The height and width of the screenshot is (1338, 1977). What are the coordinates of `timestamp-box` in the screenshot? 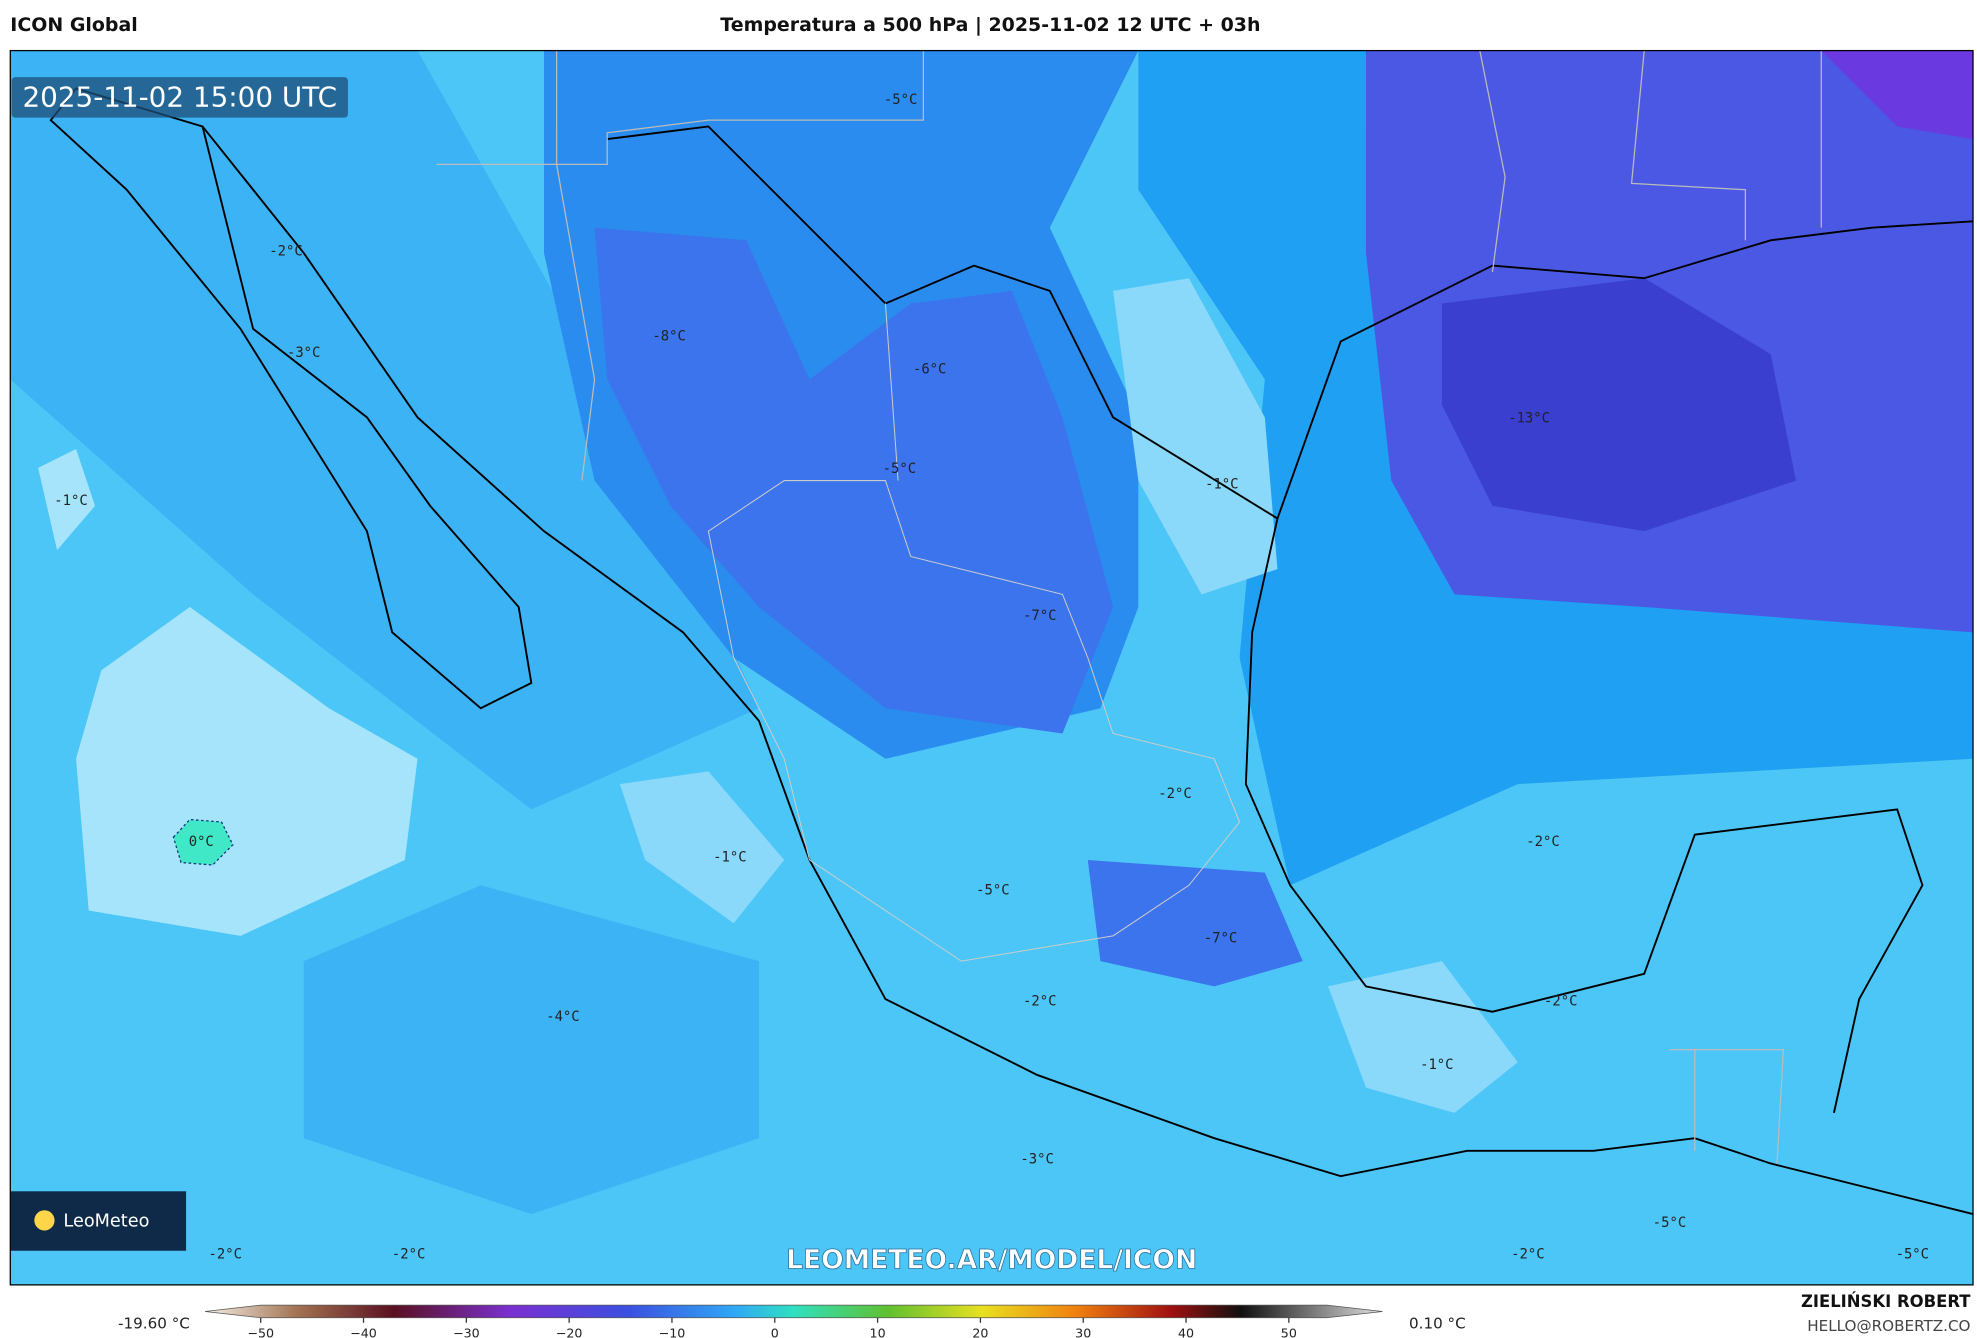 It's located at (179, 97).